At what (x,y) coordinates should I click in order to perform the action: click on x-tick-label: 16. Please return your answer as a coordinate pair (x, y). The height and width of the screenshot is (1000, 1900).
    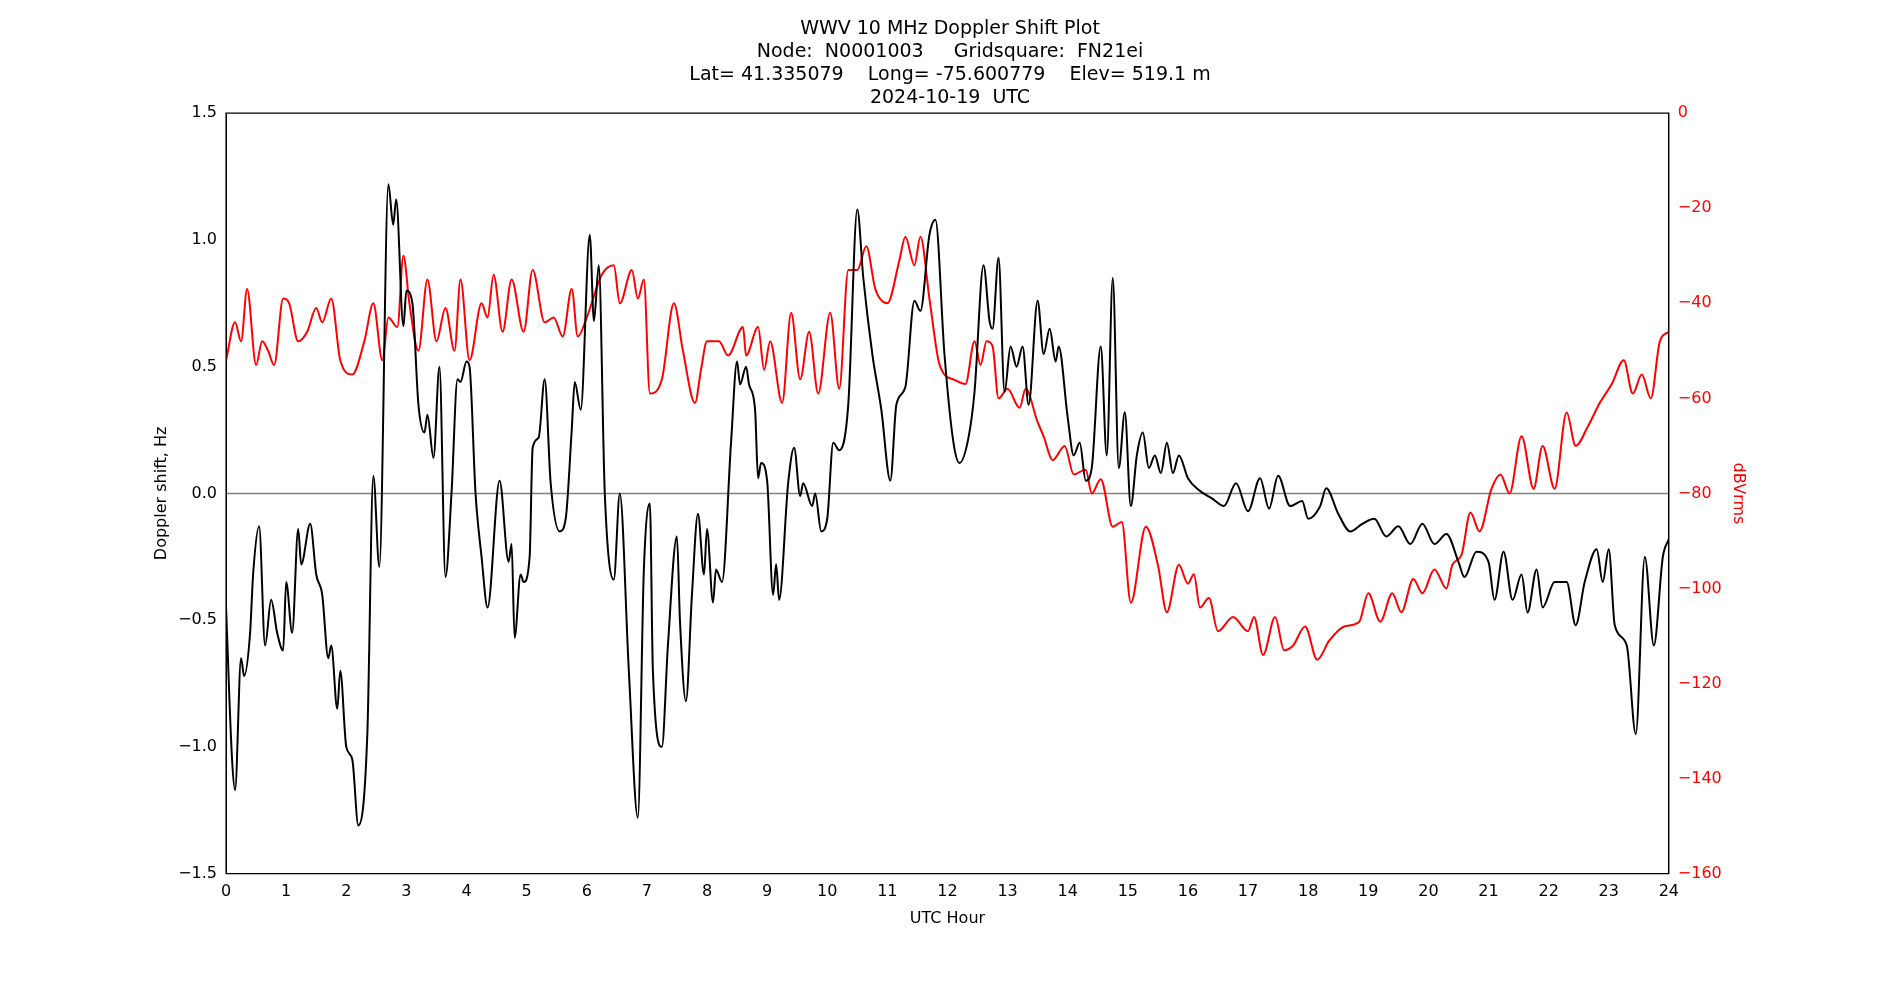
    Looking at the image, I should click on (1188, 891).